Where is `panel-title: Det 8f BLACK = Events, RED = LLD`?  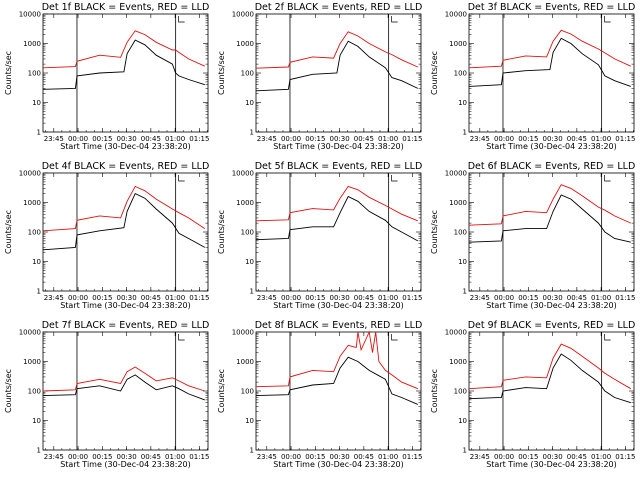 panel-title: Det 8f BLACK = Events, RED = LLD is located at coordinates (339, 325).